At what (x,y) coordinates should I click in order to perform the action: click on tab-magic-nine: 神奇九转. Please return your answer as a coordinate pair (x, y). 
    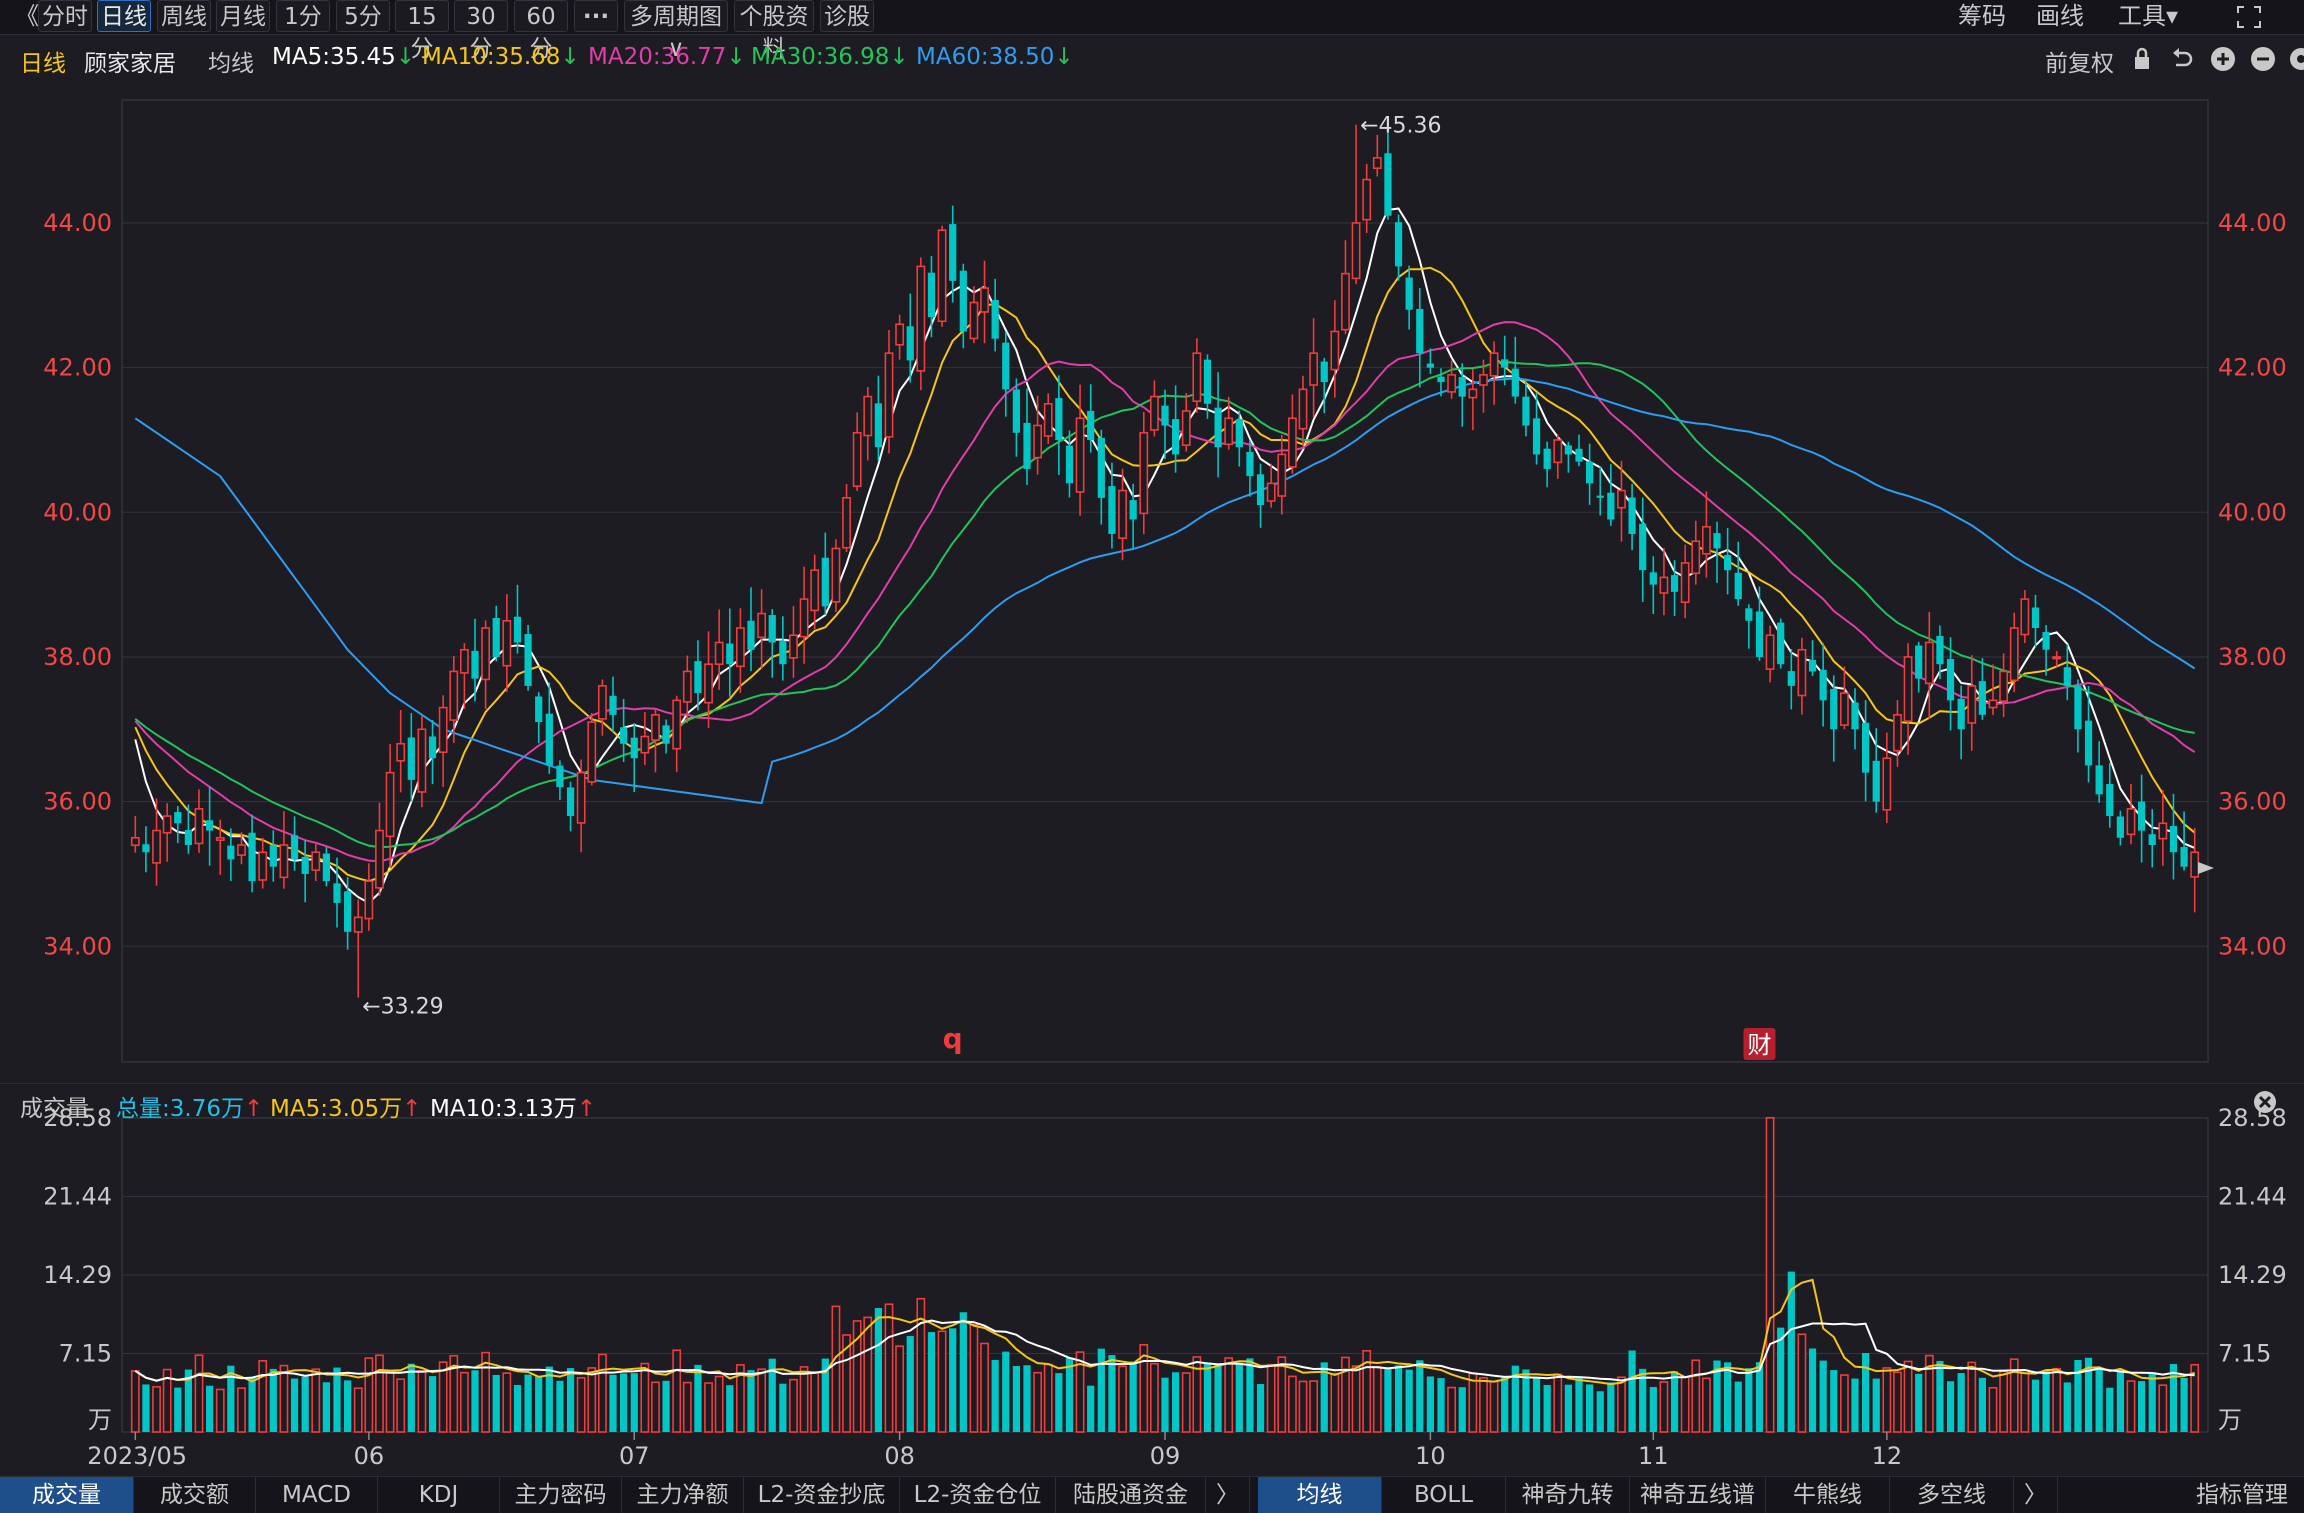
    Looking at the image, I should click on (1568, 1495).